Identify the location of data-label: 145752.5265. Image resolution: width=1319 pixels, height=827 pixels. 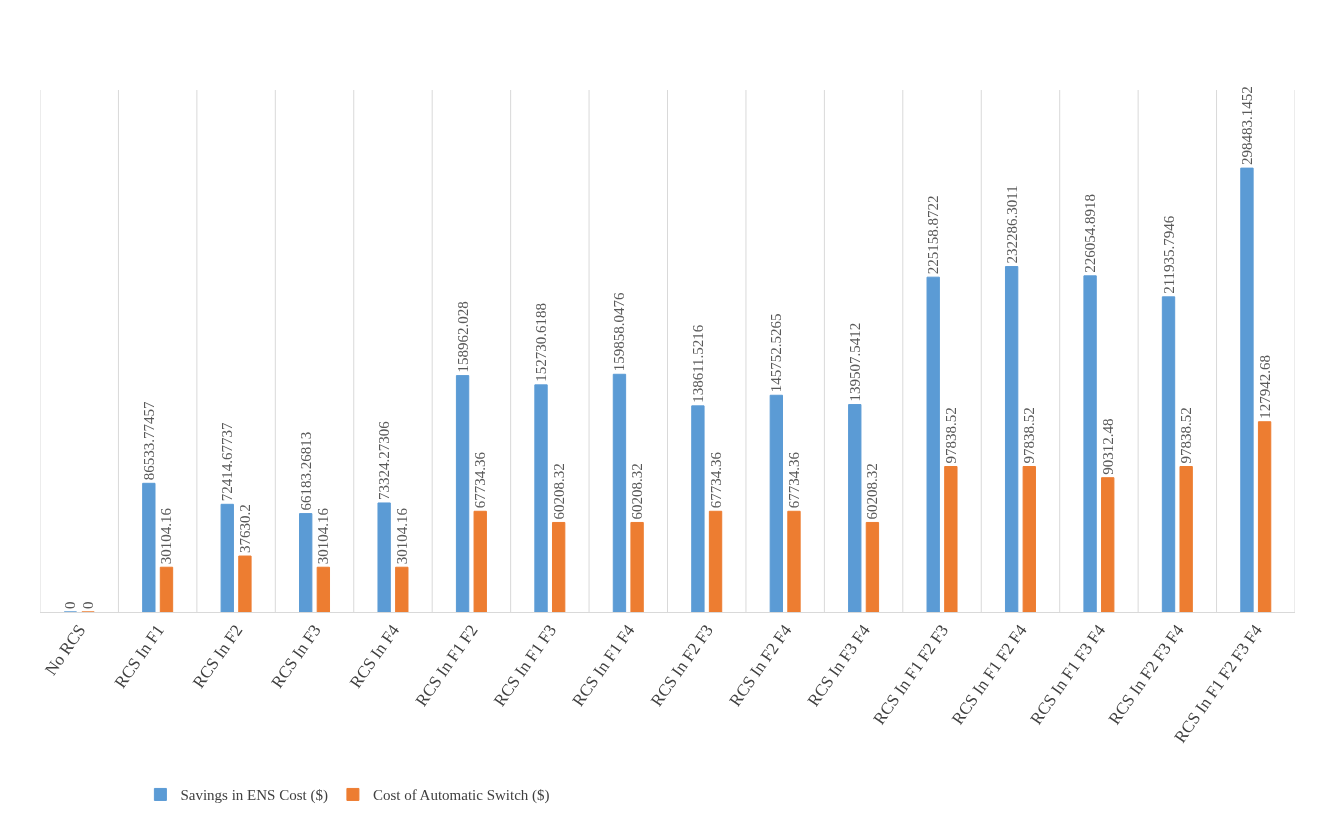
(776, 353).